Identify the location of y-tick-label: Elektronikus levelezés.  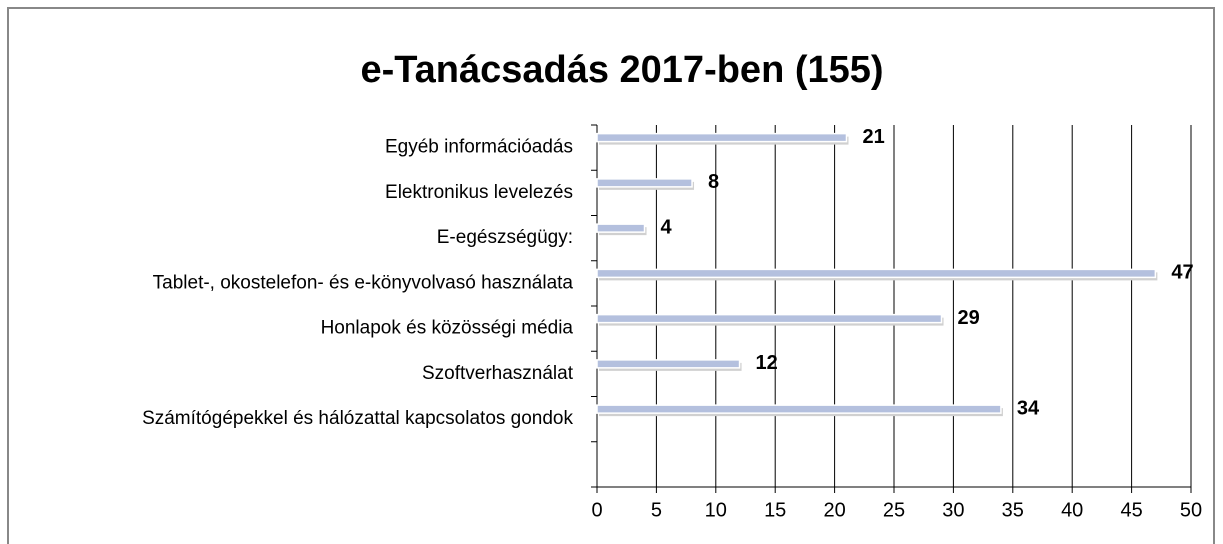
(479, 192).